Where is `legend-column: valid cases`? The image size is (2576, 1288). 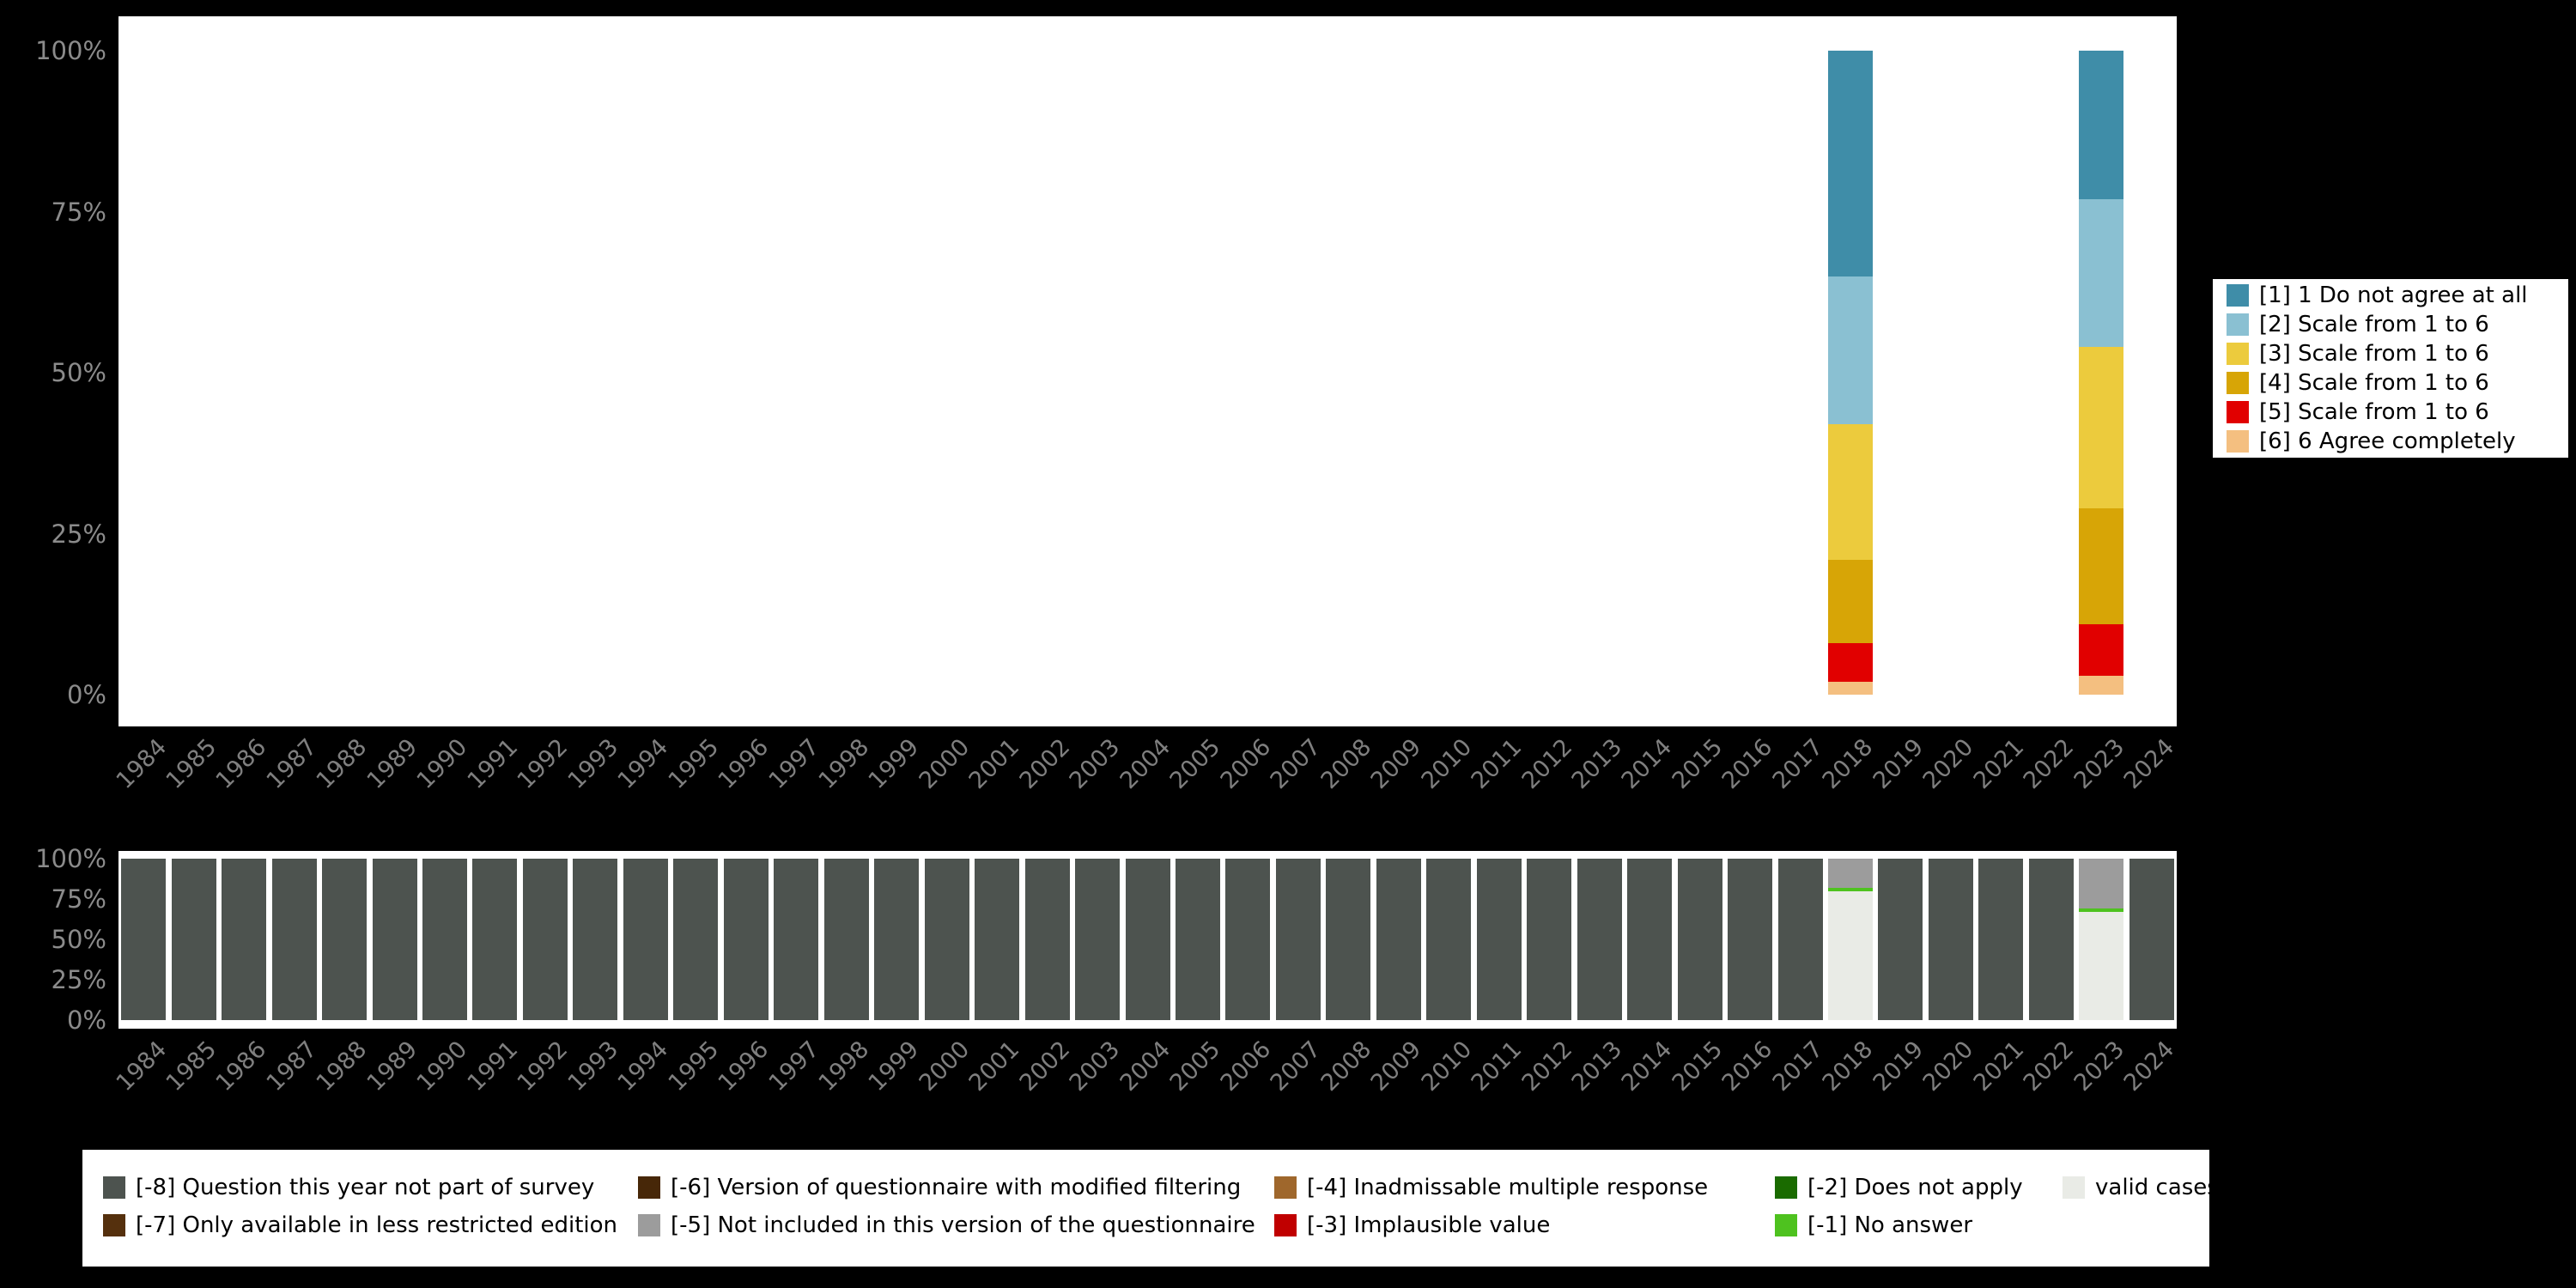 legend-column: valid cases is located at coordinates (2141, 1188).